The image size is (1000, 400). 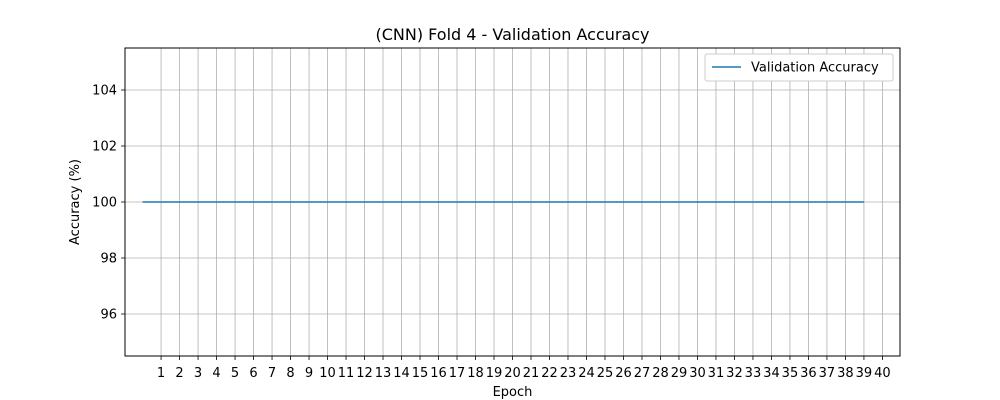 What do you see at coordinates (568, 373) in the screenshot?
I see `x-tick-label: 23` at bounding box center [568, 373].